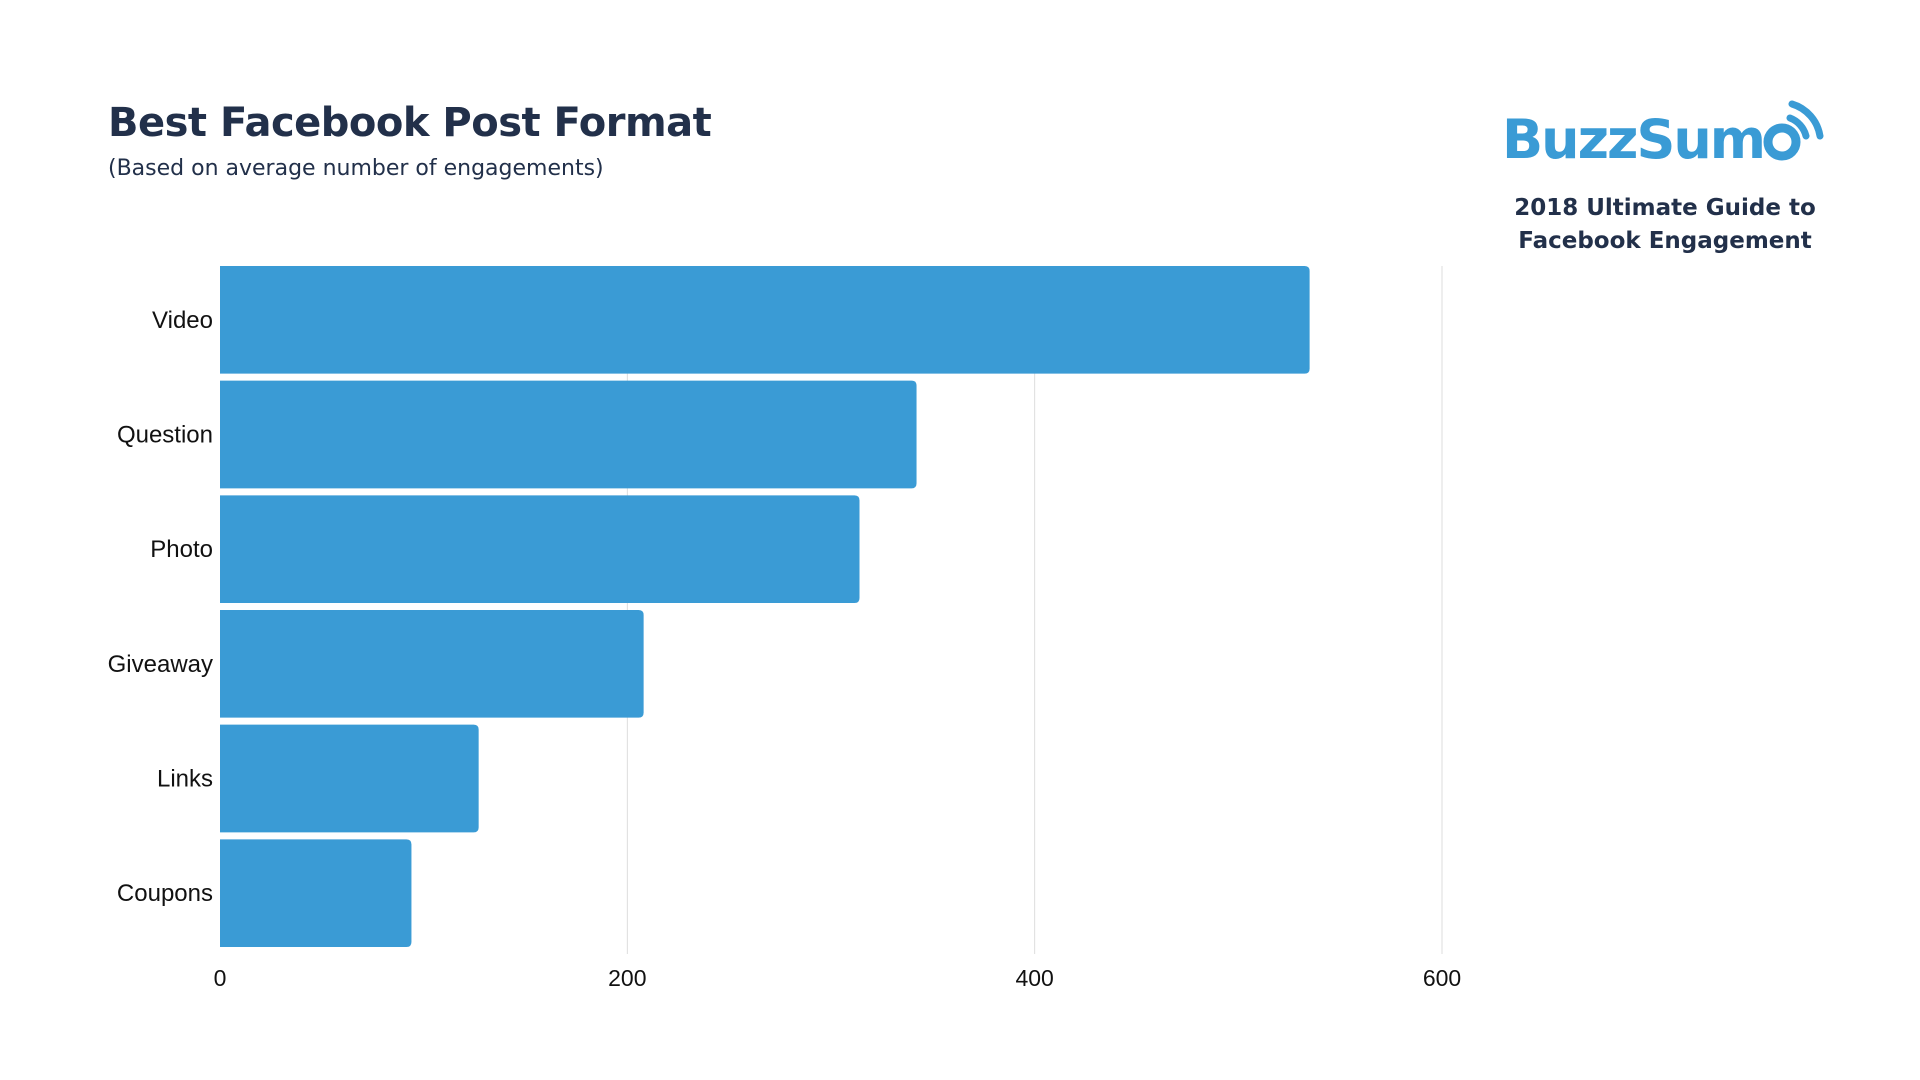 This screenshot has height=1080, width=1920. I want to click on chart-subtitle: (Based on average number of engagements), so click(356, 168).